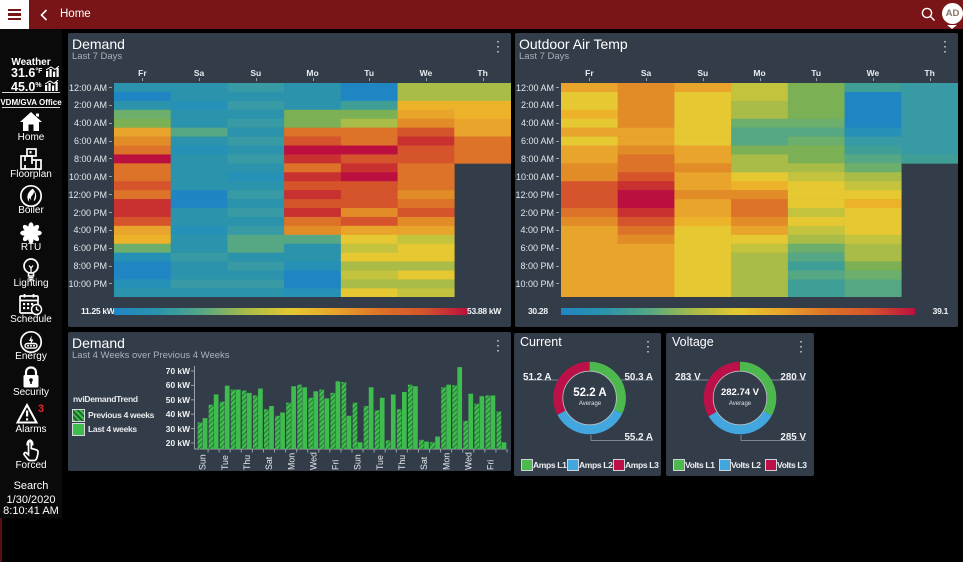 This screenshot has width=963, height=562. I want to click on svg-text: 3, so click(41, 409).